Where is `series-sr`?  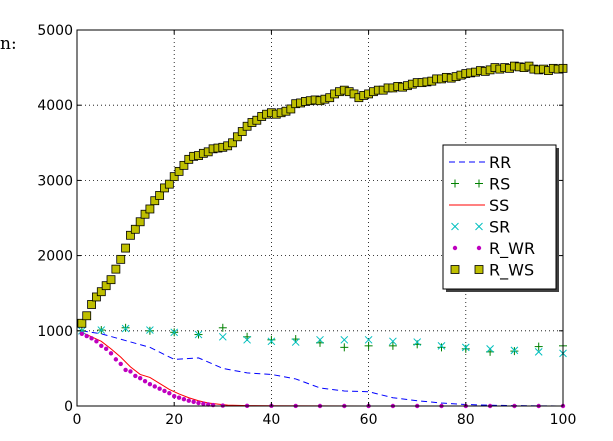
series-sr is located at coordinates (322, 341).